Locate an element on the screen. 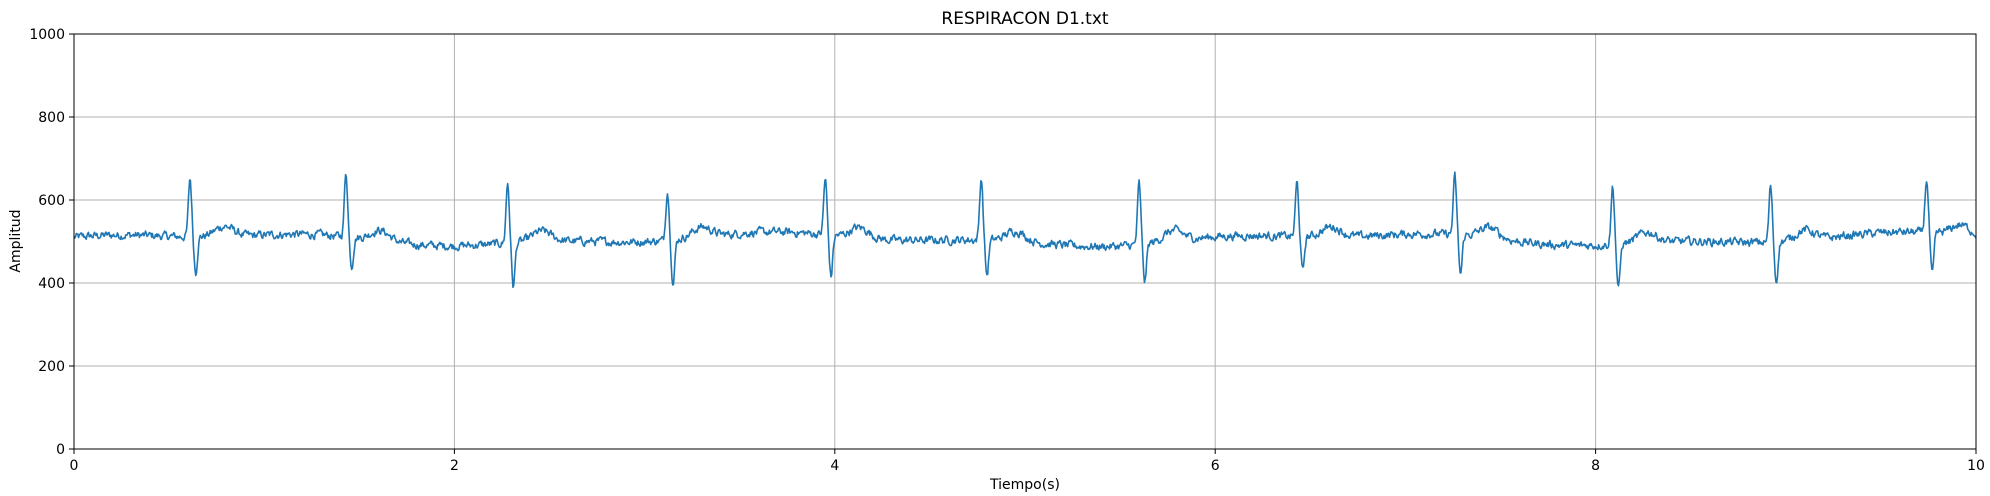 This screenshot has width=1990, height=496. x-tick-label: 6 is located at coordinates (1215, 466).